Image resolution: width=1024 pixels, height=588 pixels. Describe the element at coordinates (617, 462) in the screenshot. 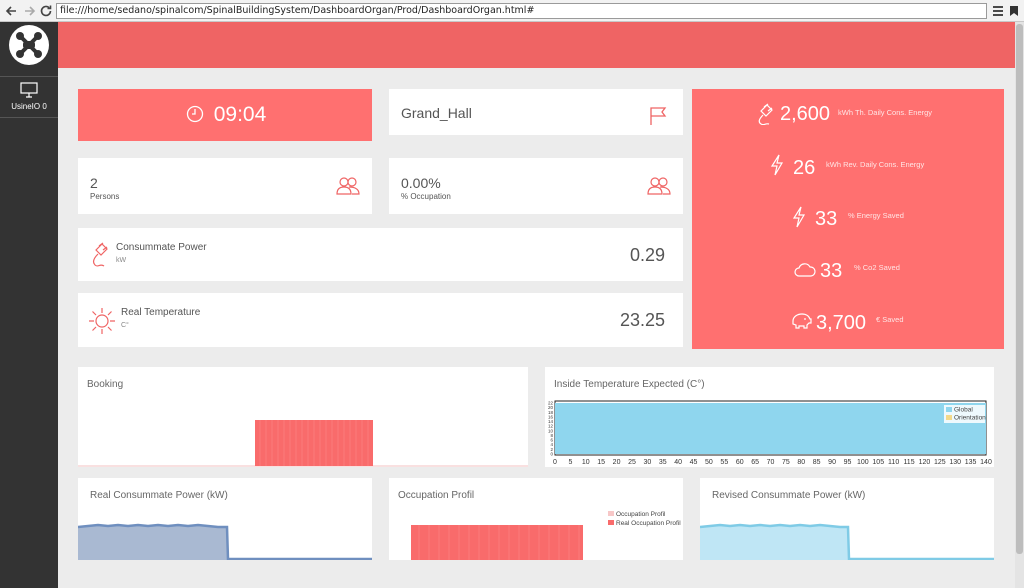

I see `x-tick-label: 20` at that location.